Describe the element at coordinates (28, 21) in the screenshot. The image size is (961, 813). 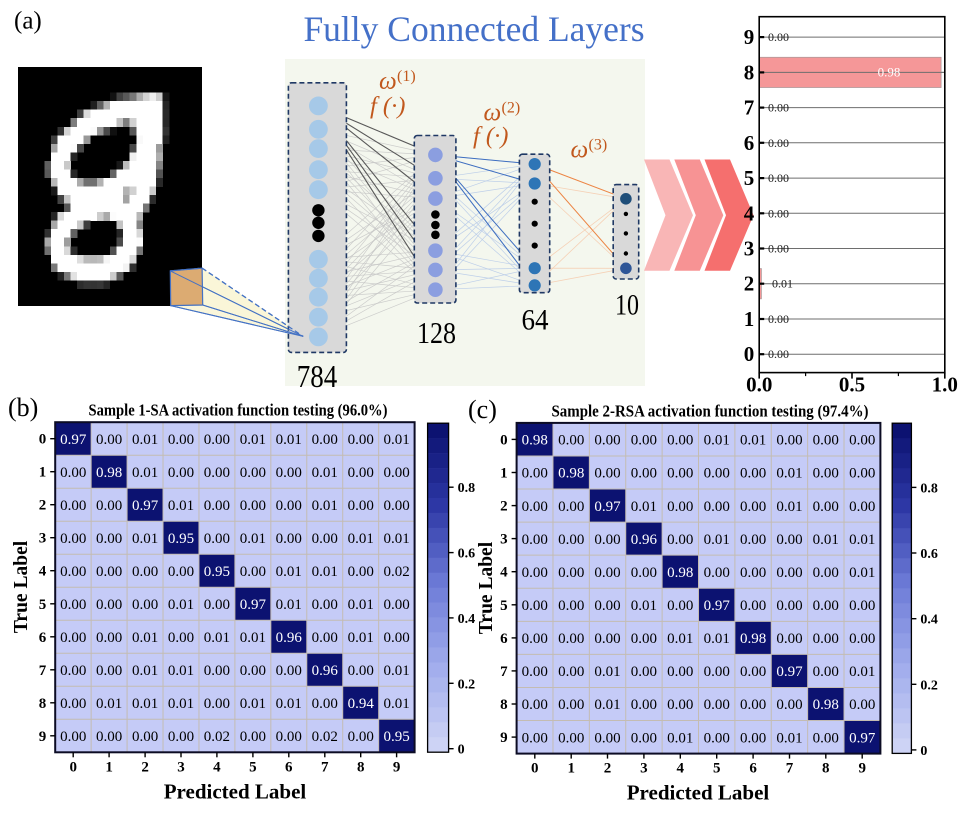
I see `svg-text: (a)` at that location.